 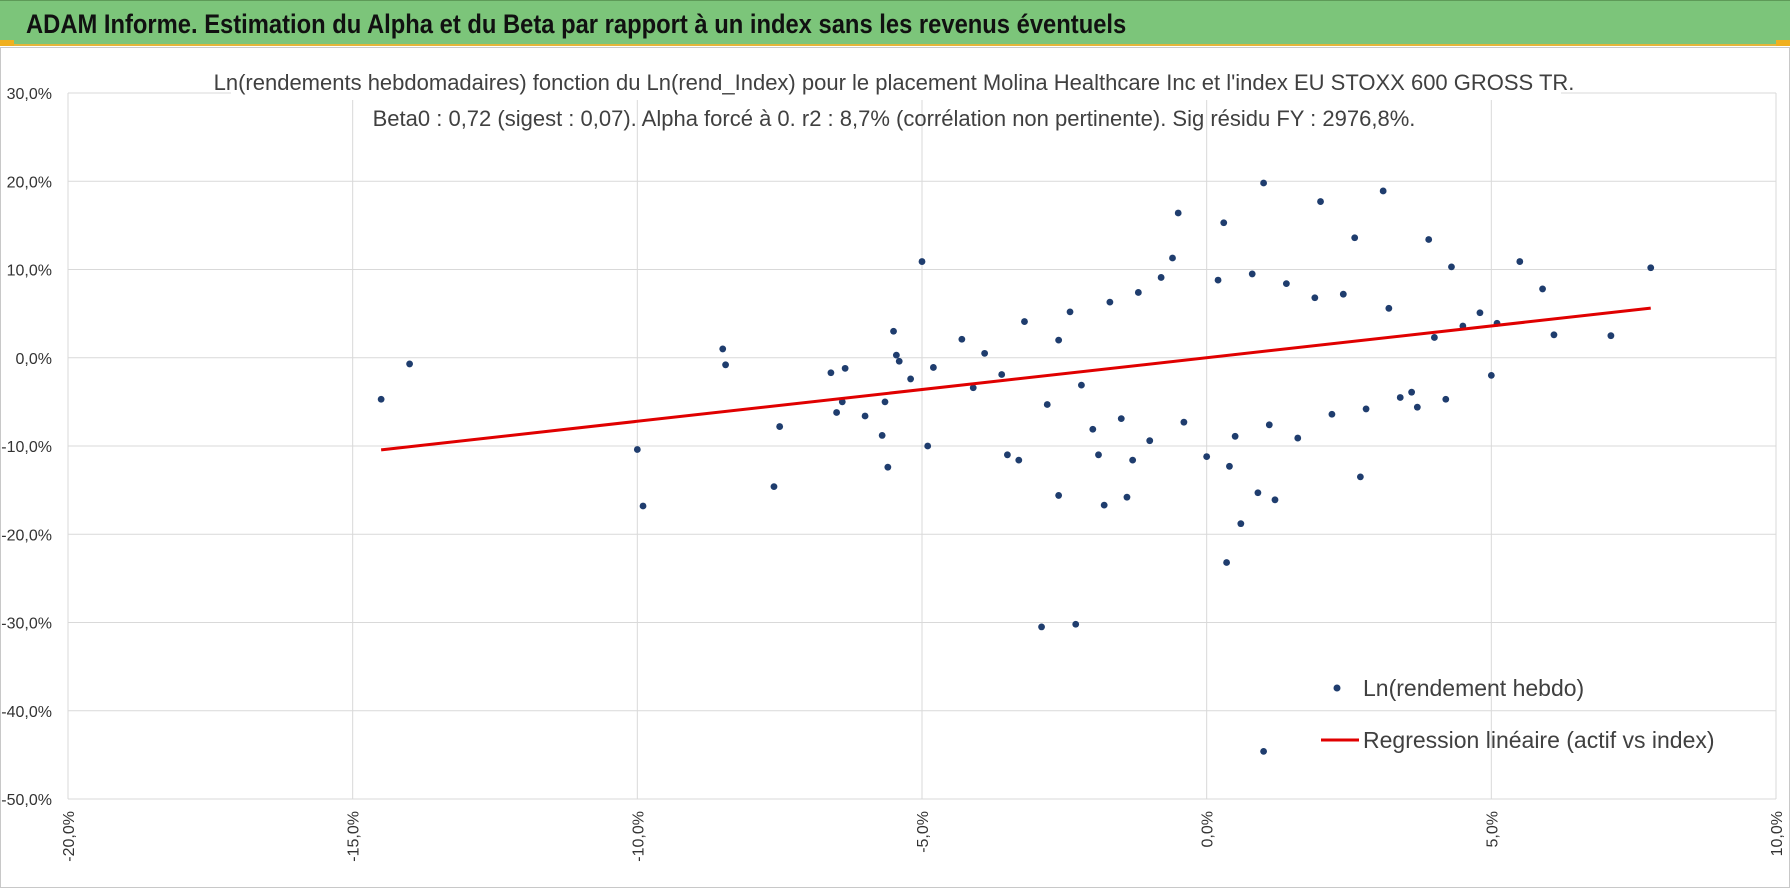 I want to click on banner-corner-right, so click(x=1783, y=43).